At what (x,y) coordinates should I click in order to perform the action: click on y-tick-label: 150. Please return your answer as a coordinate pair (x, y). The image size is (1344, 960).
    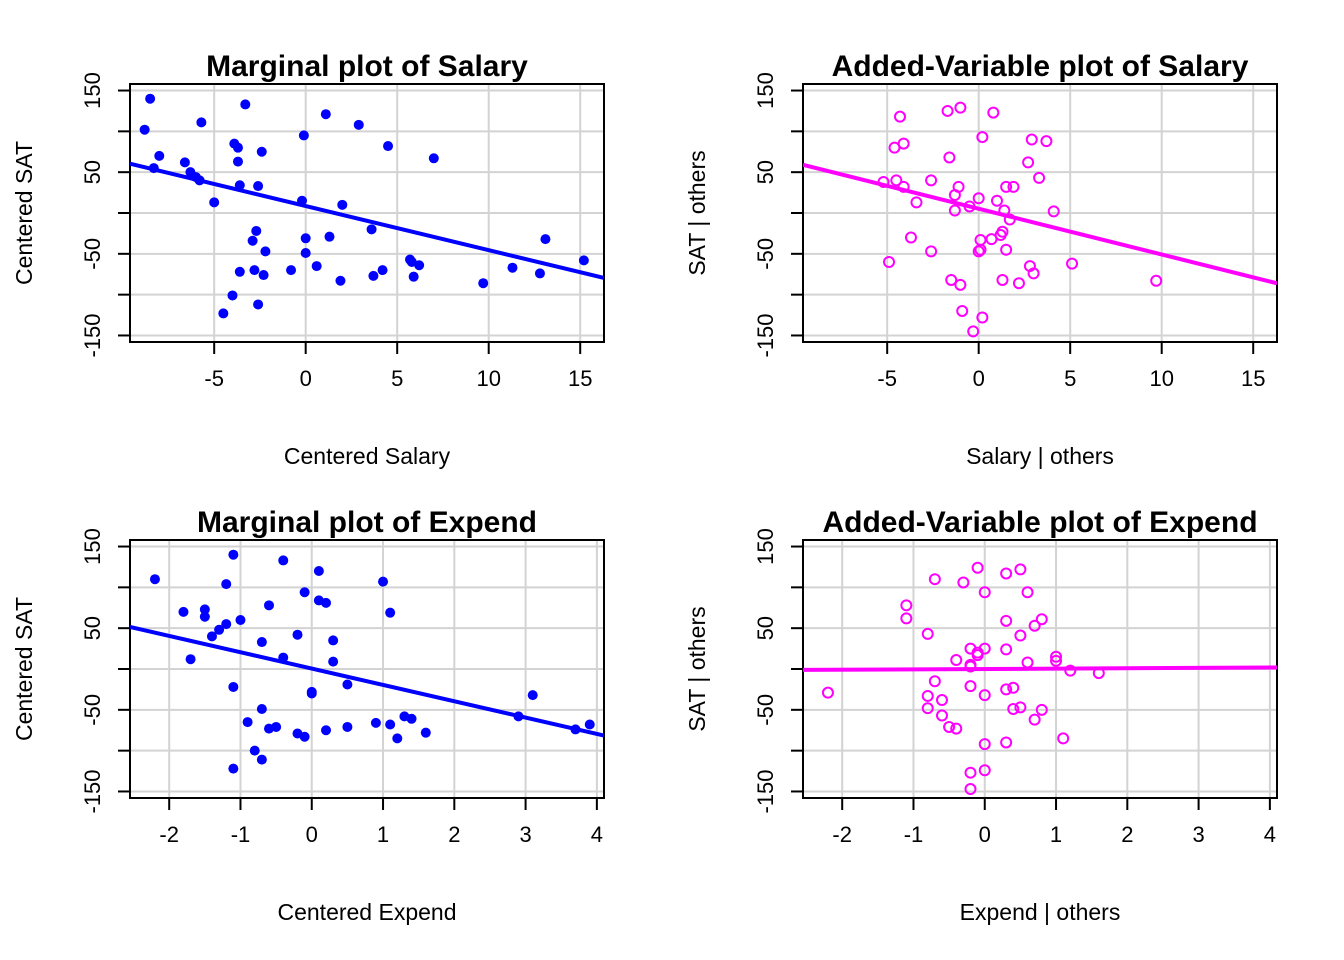
    Looking at the image, I should click on (765, 90).